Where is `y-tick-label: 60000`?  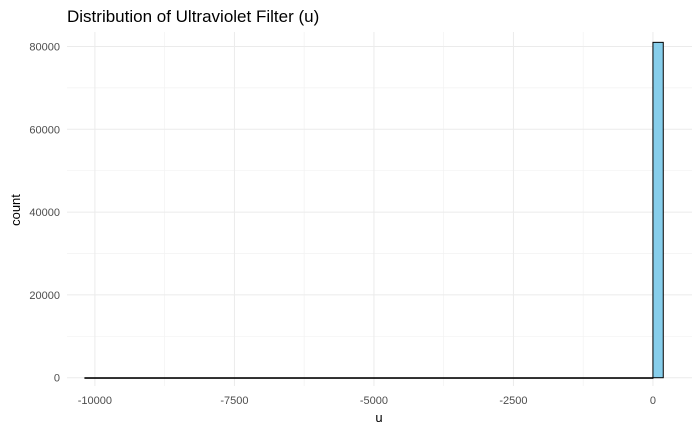
y-tick-label: 60000 is located at coordinates (44, 130).